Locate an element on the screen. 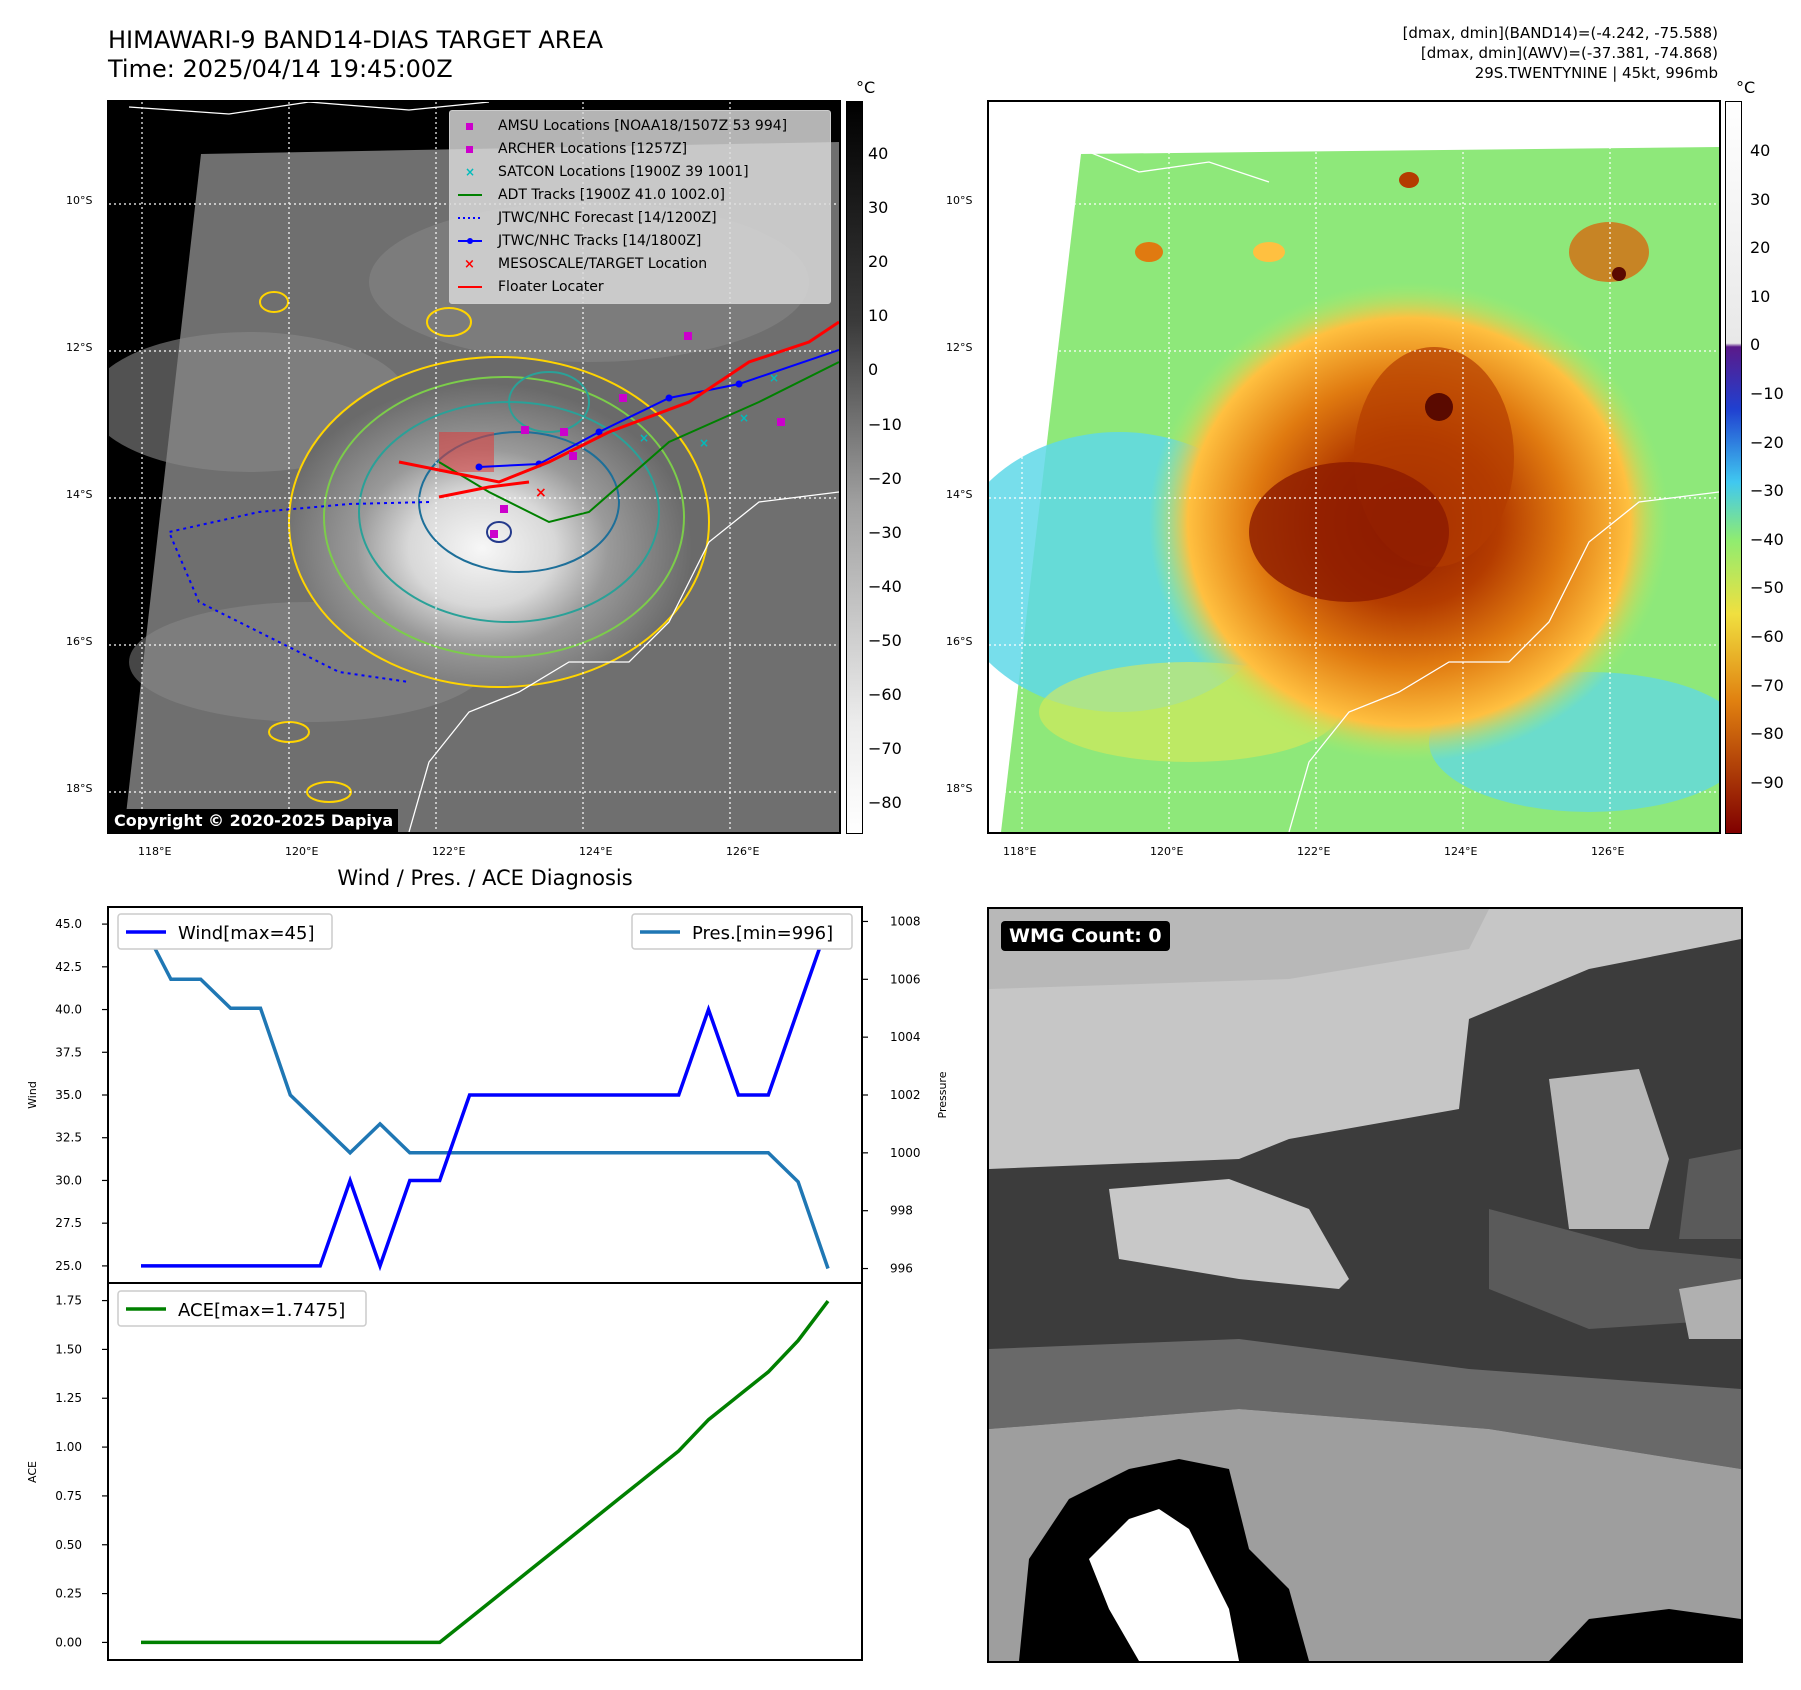 This screenshot has height=1690, width=1801. pressure-legend is located at coordinates (742, 931).